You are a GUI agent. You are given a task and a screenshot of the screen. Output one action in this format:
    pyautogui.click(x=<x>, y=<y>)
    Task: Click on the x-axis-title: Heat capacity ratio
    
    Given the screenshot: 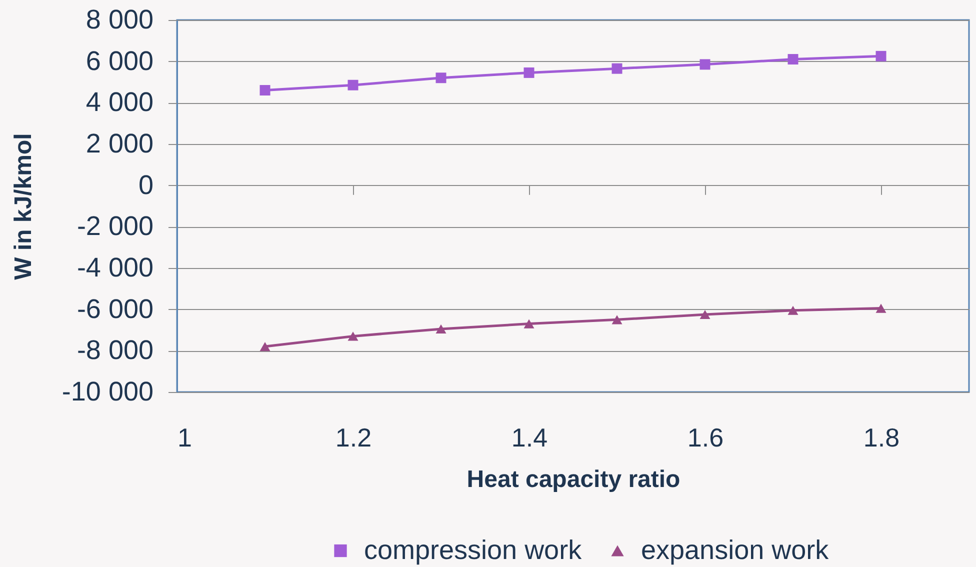 What is the action you would take?
    pyautogui.click(x=573, y=479)
    